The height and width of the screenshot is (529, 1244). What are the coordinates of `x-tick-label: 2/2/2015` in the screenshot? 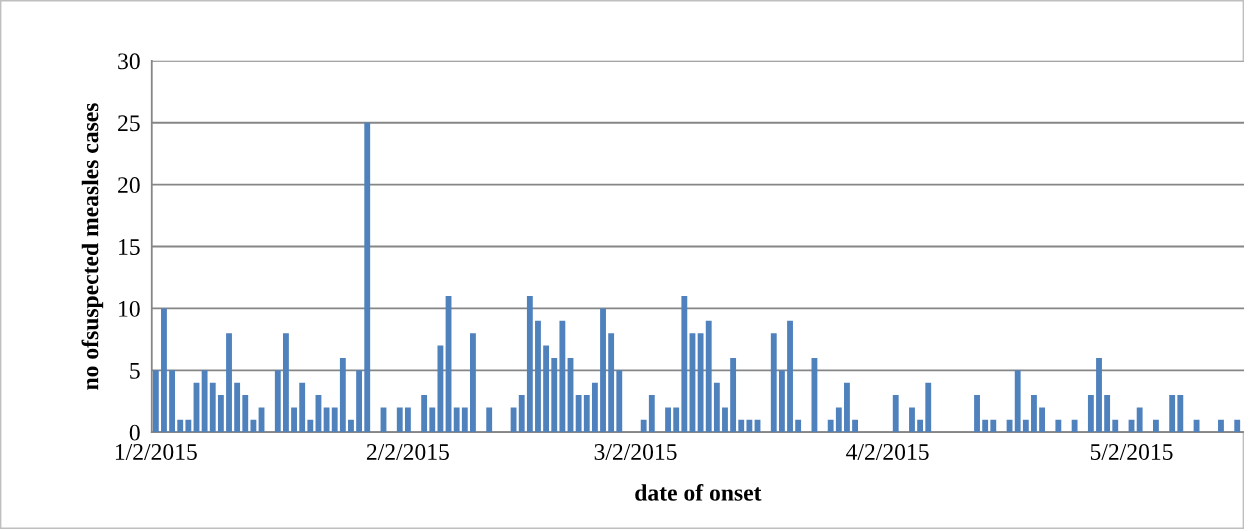 It's located at (407, 451).